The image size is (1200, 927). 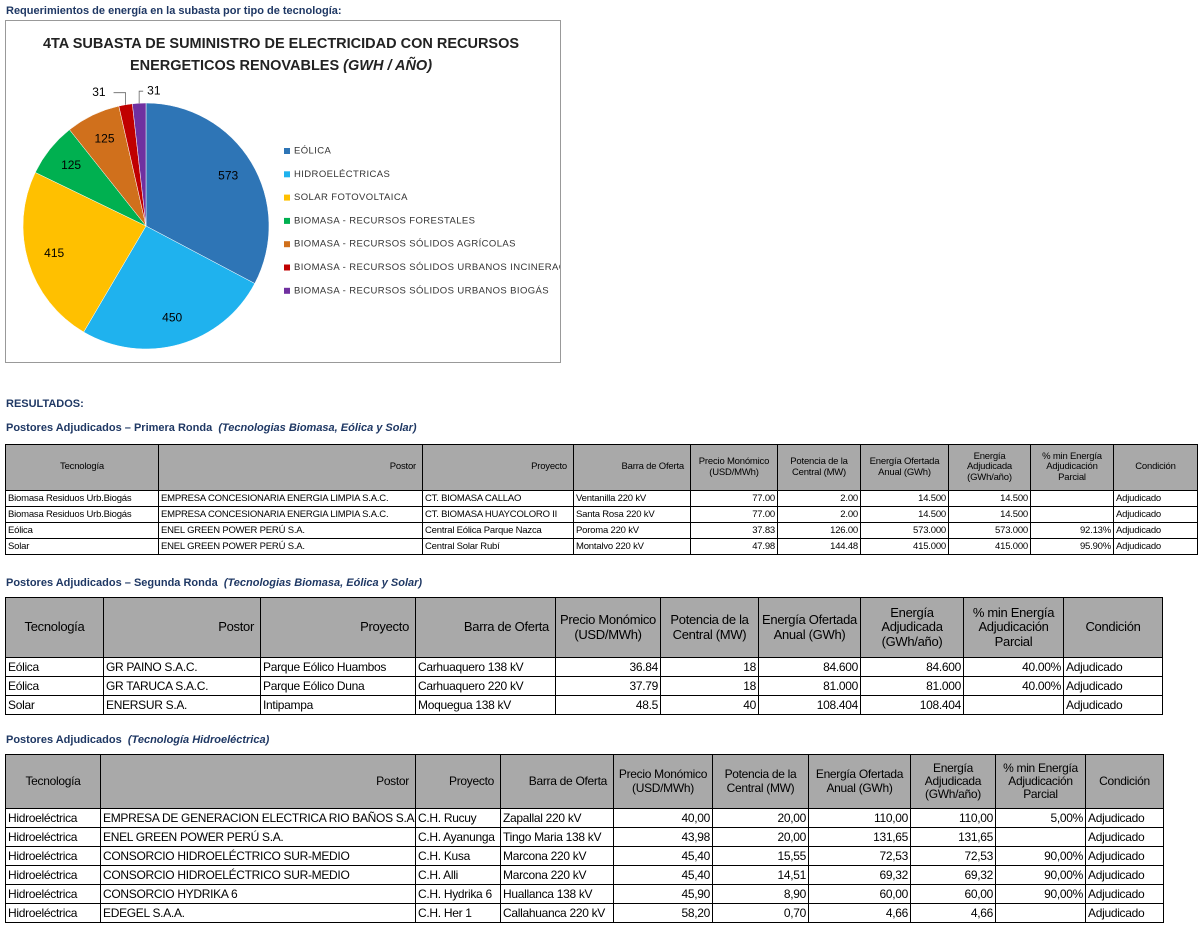 What do you see at coordinates (458, 913) in the screenshot?
I see `table-cell: C.H. Her 1` at bounding box center [458, 913].